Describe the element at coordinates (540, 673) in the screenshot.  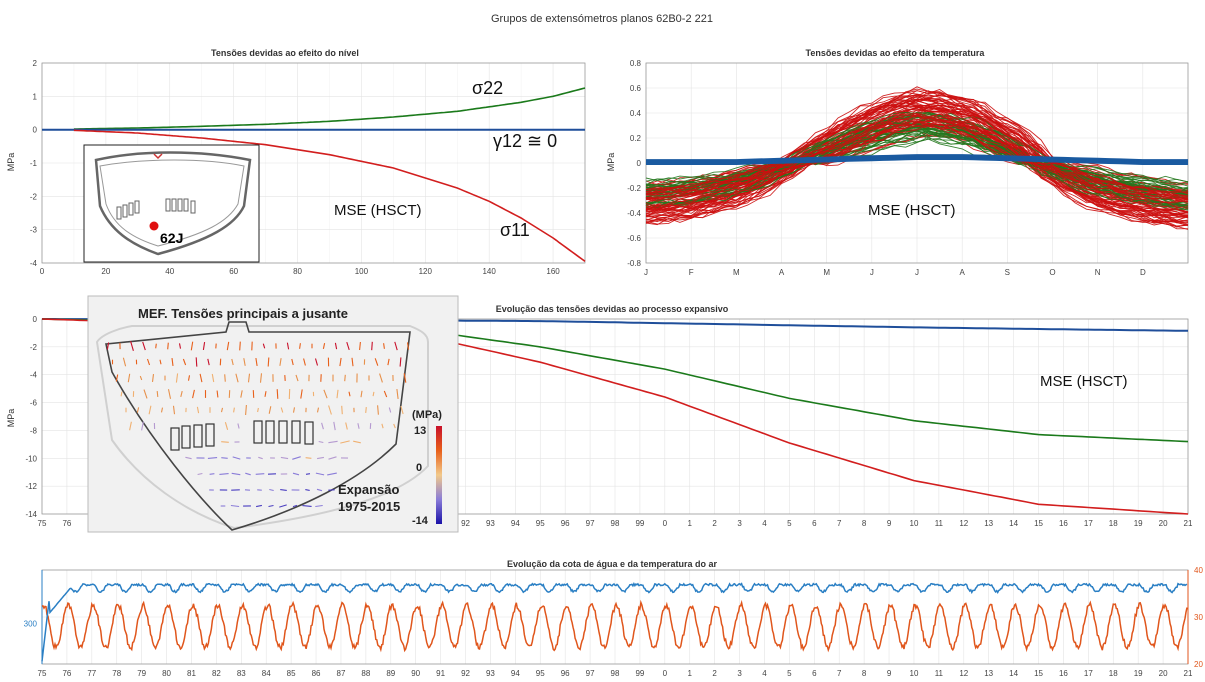
I see `year-tick-label: 95` at that location.